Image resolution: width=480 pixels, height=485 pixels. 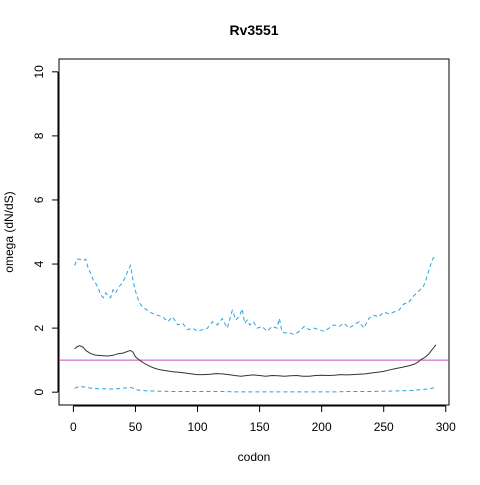 What do you see at coordinates (39, 327) in the screenshot?
I see `y-tick-label: 2` at bounding box center [39, 327].